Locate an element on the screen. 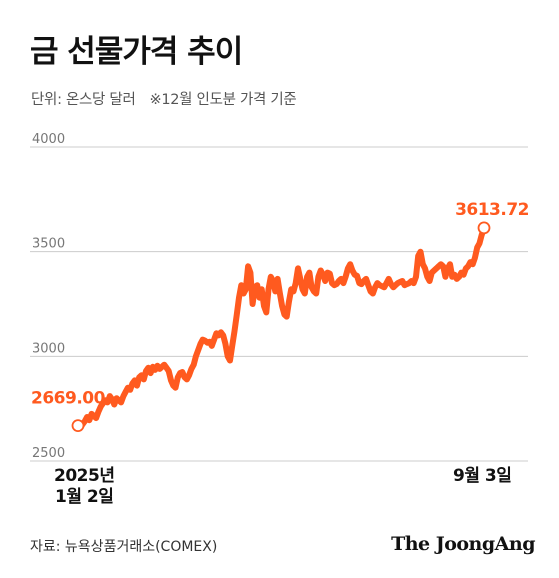  chart-subtitle: 단위: 온스당 달러 ※12월 인도분 가격 기준 is located at coordinates (164, 98).